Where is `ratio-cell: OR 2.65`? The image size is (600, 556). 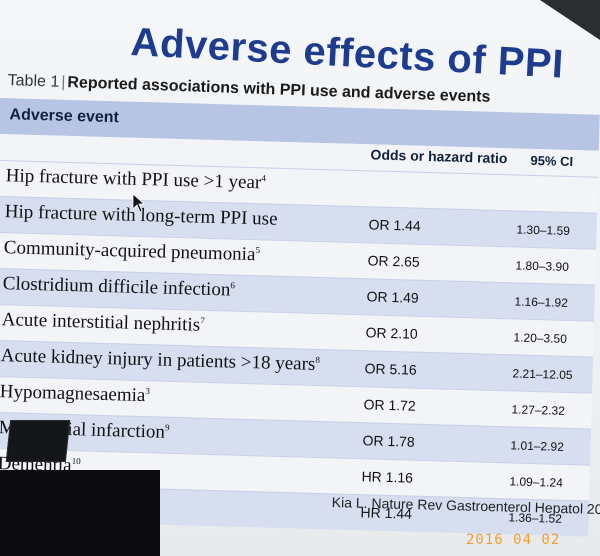
ratio-cell: OR 2.65 is located at coordinates (393, 261).